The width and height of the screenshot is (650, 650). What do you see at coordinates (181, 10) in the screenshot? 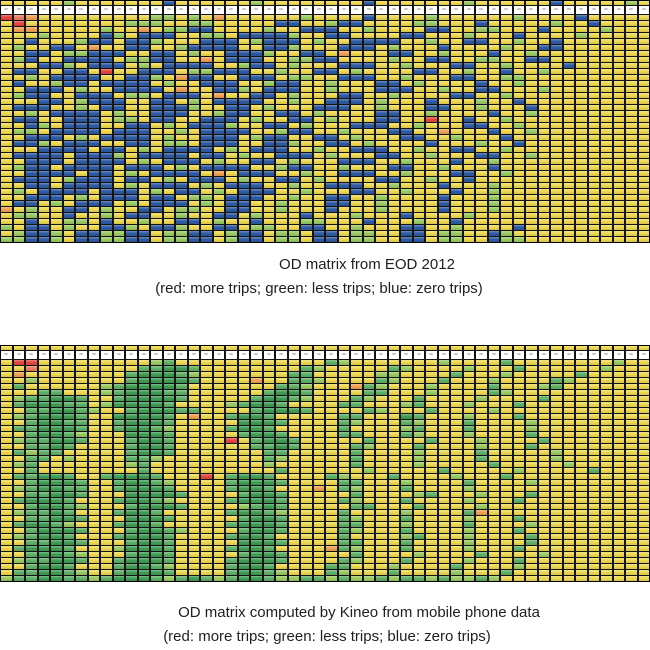
I see `column-header-cell` at bounding box center [181, 10].